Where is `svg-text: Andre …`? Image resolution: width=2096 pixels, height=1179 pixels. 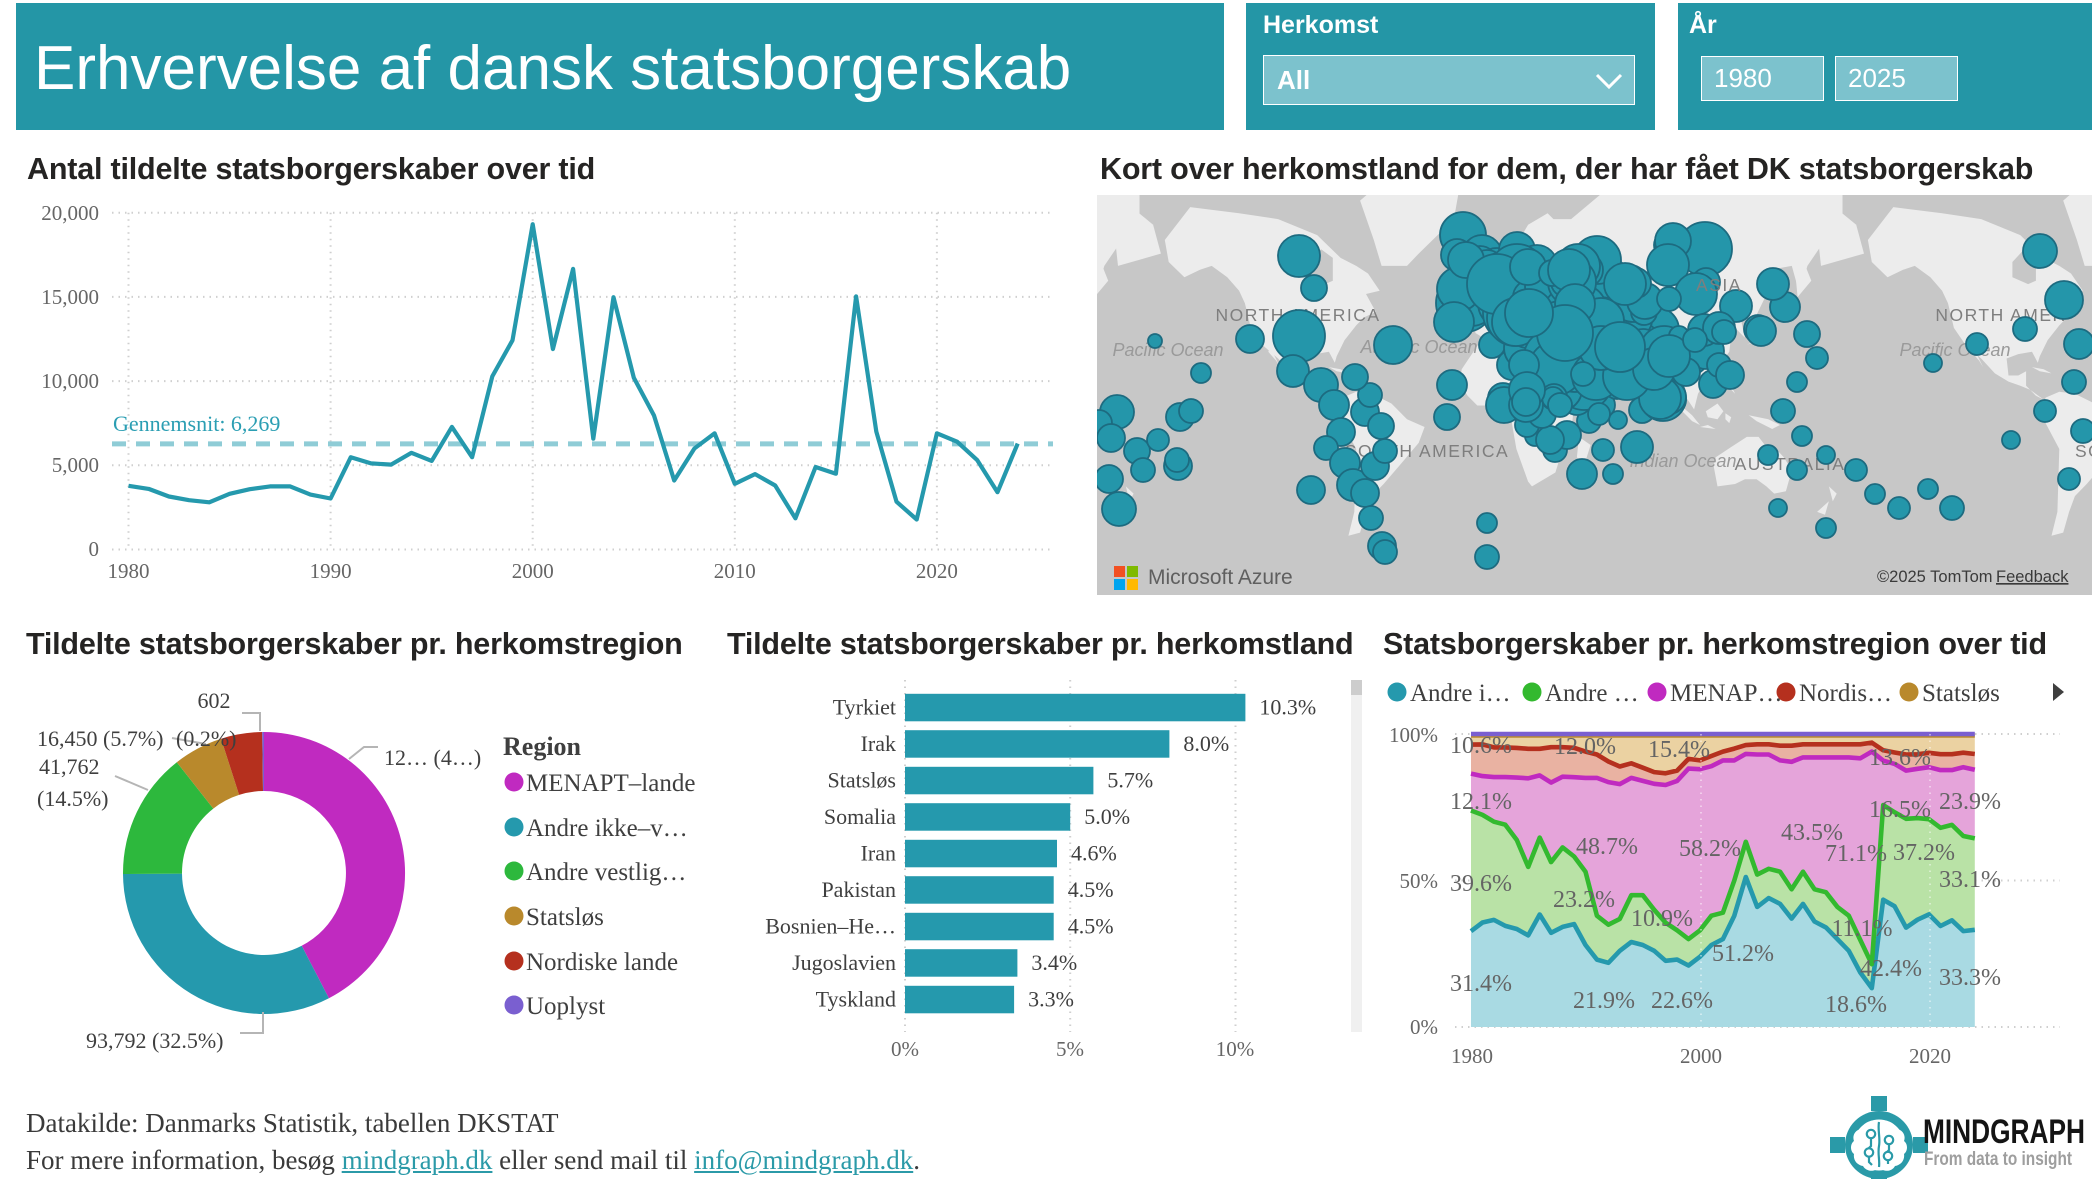 svg-text: Andre … is located at coordinates (1592, 693).